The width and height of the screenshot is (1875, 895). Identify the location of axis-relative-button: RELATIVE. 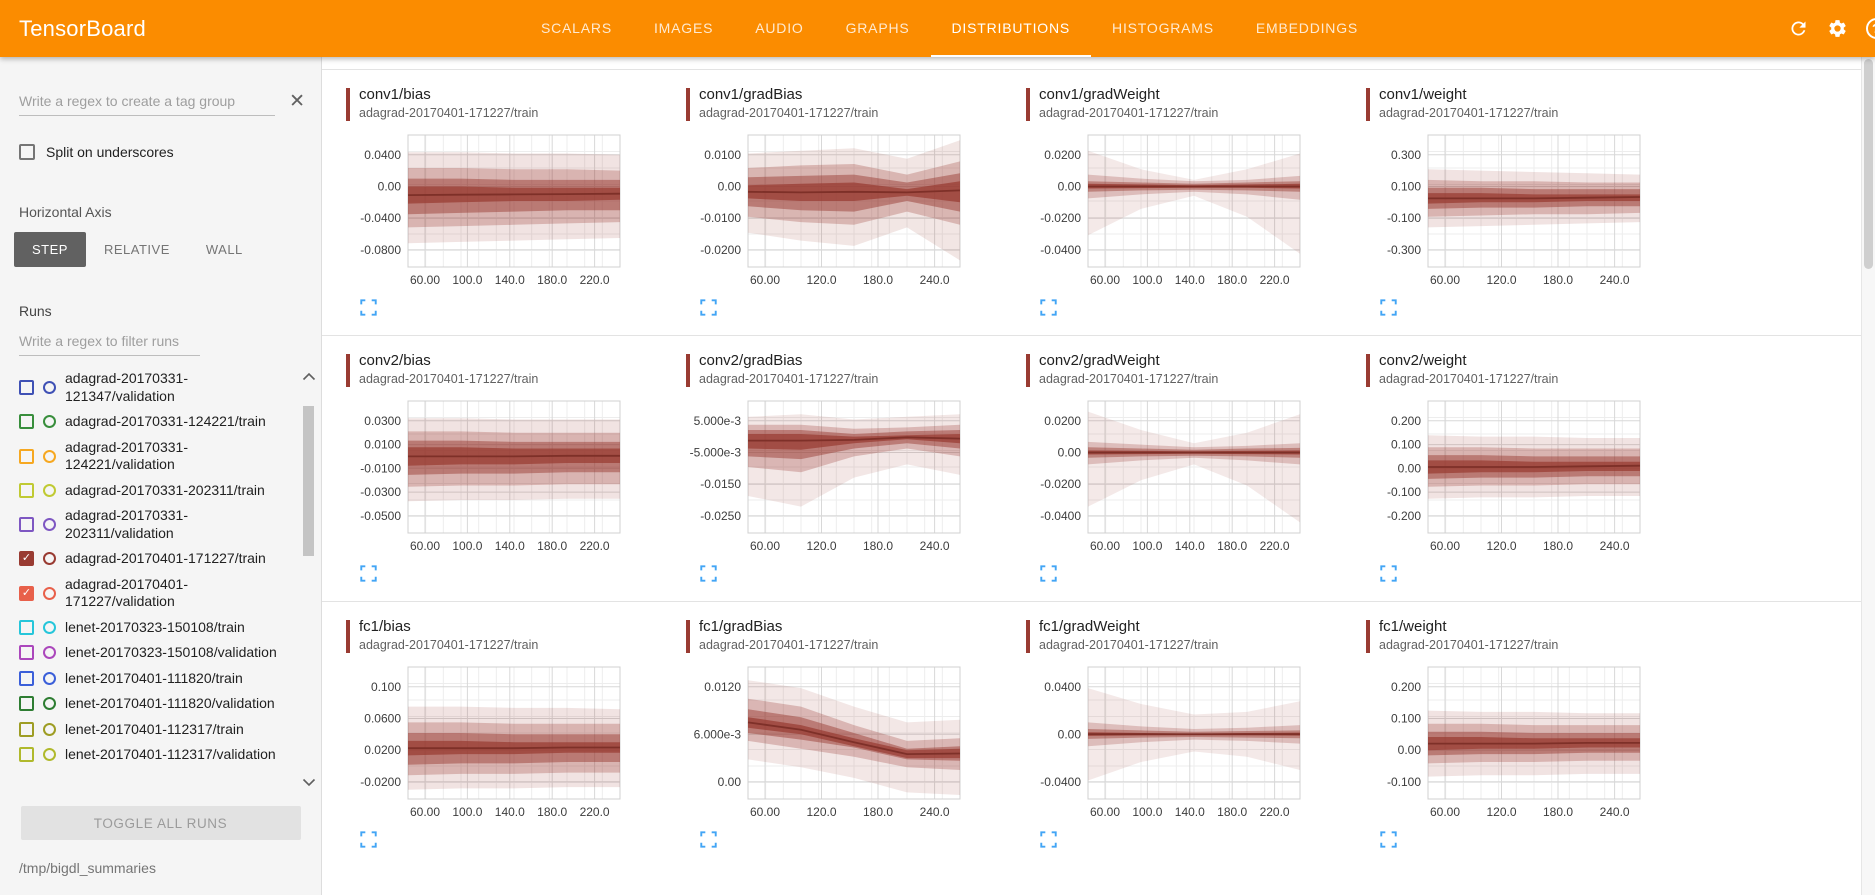
(137, 249).